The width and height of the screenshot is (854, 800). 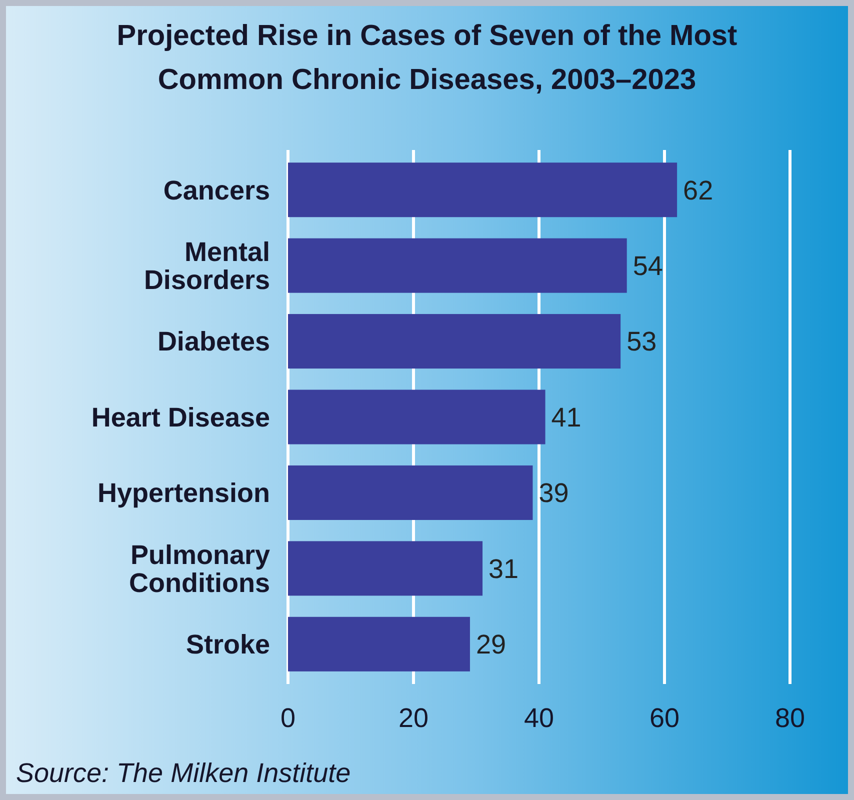 I want to click on x-tick-label: 40, so click(x=539, y=718).